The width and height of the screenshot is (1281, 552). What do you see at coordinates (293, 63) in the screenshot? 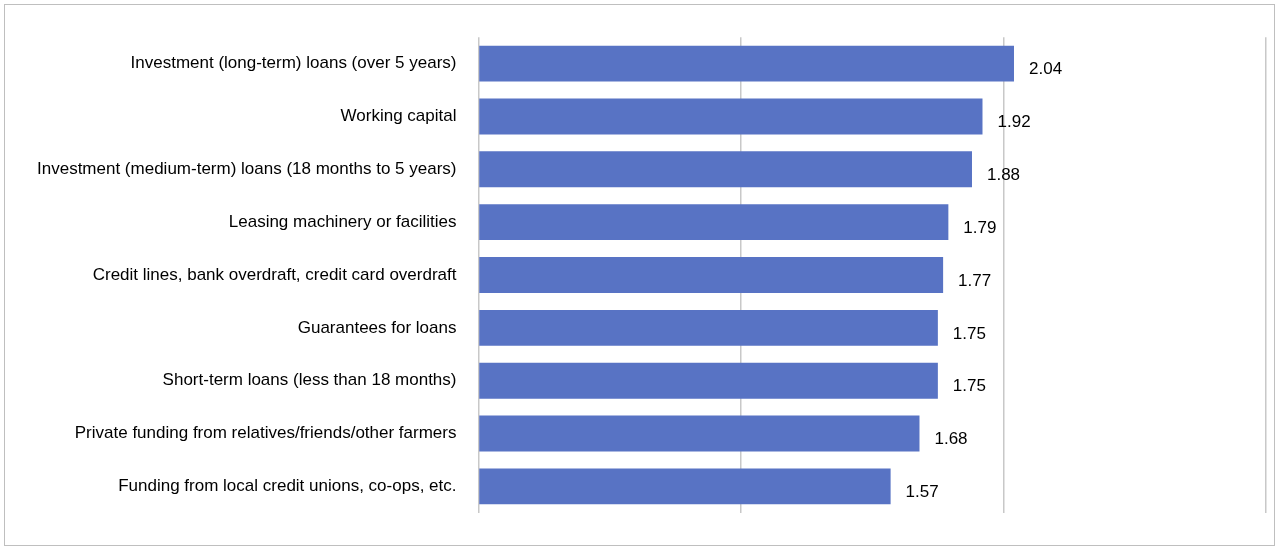
I see `y-tick-label: Investment (long-term) loans (over 5 years)` at bounding box center [293, 63].